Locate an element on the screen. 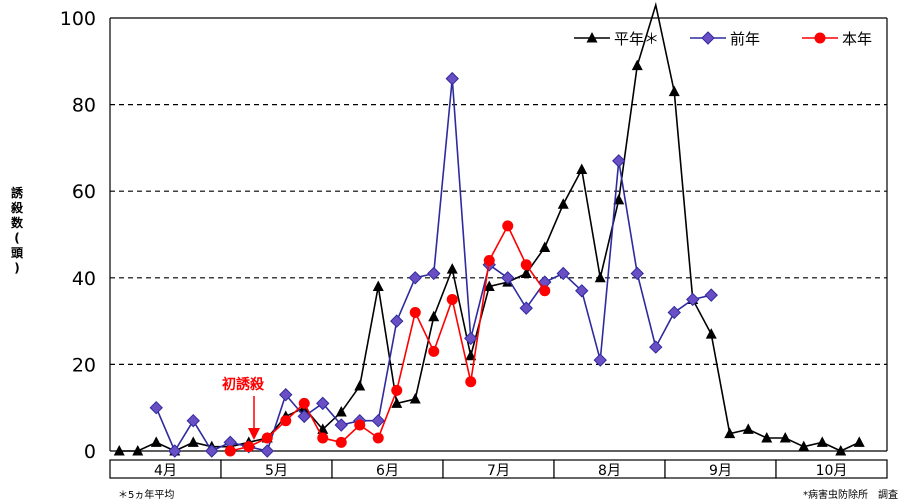 This screenshot has width=912, height=504. month-label-7: 10月 is located at coordinates (832, 471).